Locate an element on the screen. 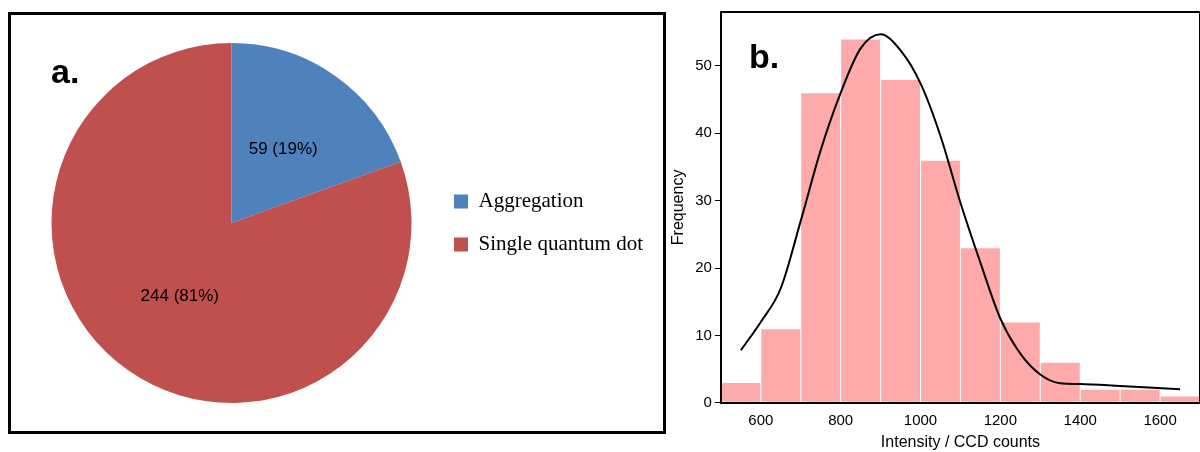 The height and width of the screenshot is (452, 1200). y-axis-title: Frequency is located at coordinates (678, 207).